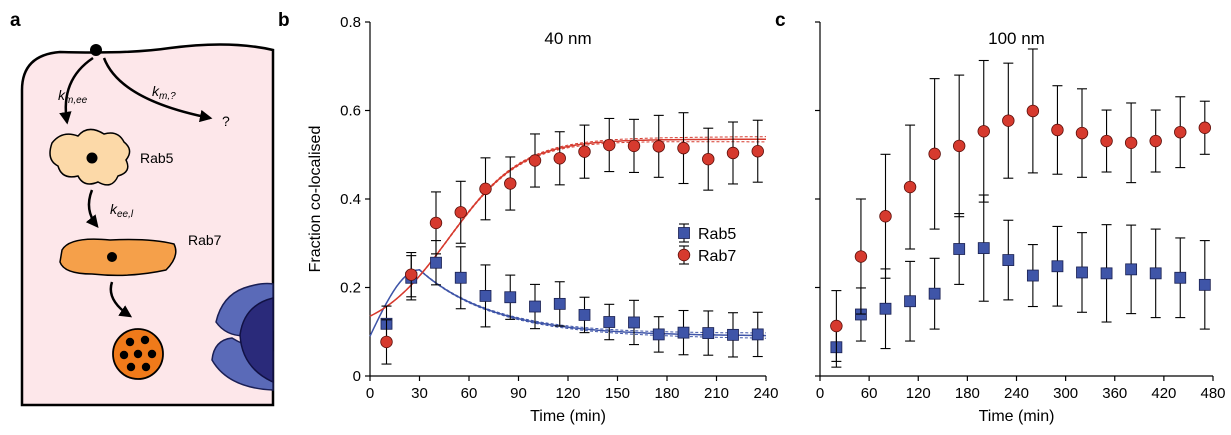 This screenshot has width=1231, height=435. Describe the element at coordinates (350, 111) in the screenshot. I see `y-tick-label: 0.6` at that location.